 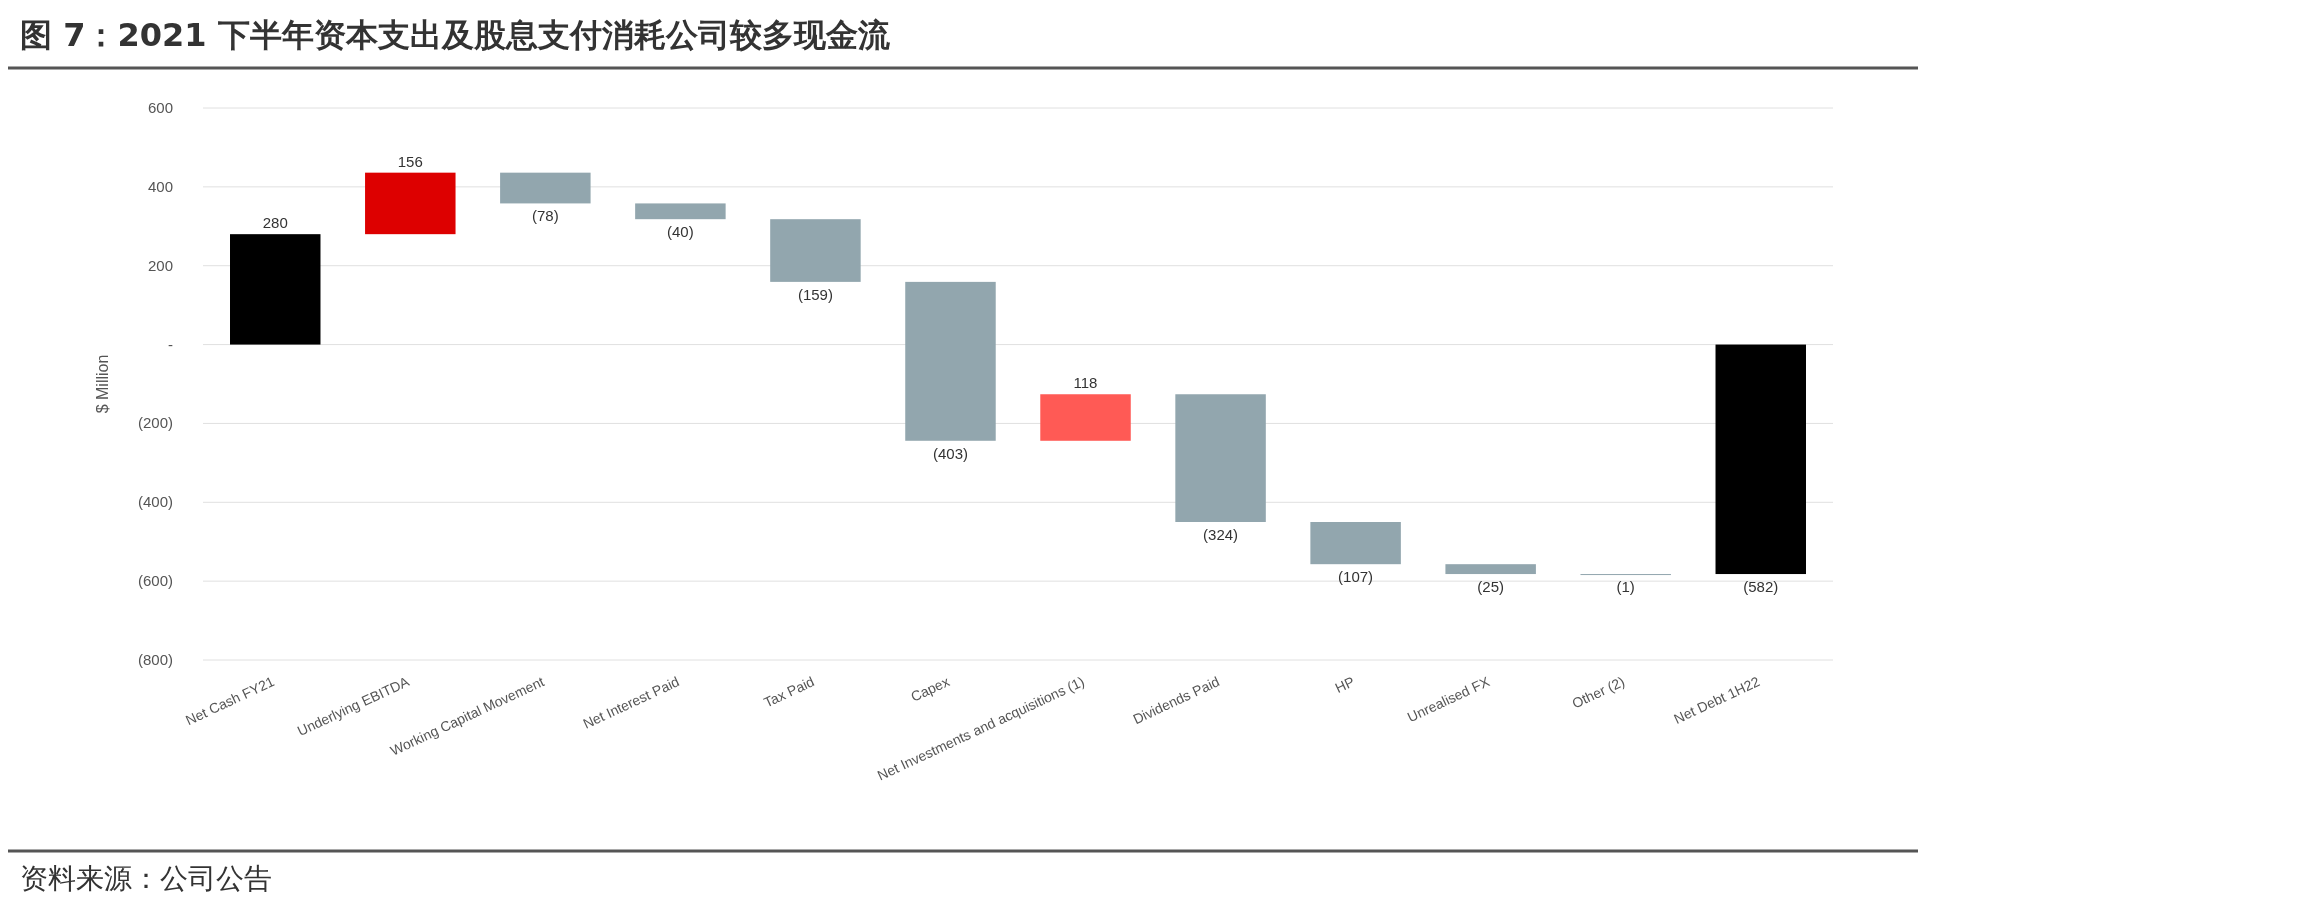 What do you see at coordinates (160, 186) in the screenshot?
I see `y-tick-label: 400` at bounding box center [160, 186].